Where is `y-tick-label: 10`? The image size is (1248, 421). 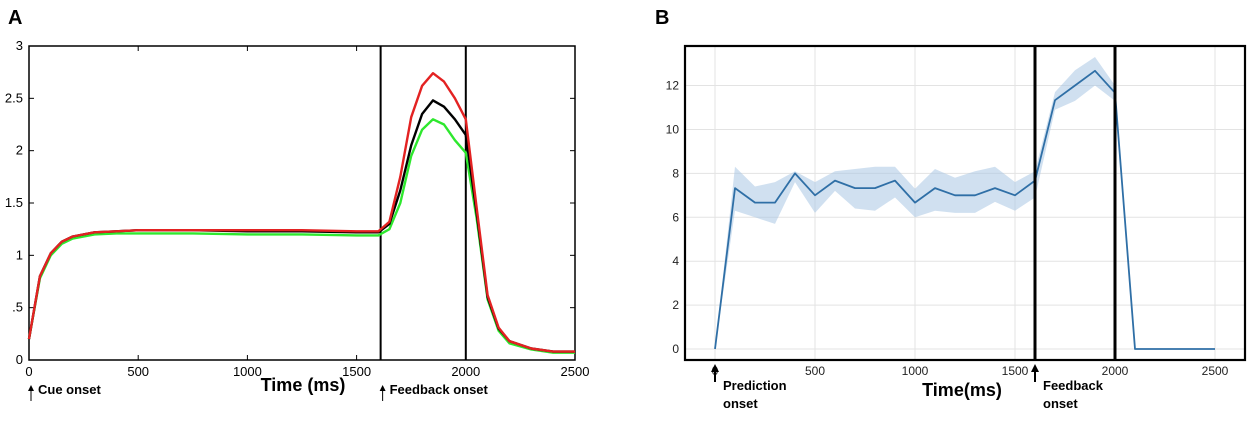
y-tick-label: 10 is located at coordinates (673, 129).